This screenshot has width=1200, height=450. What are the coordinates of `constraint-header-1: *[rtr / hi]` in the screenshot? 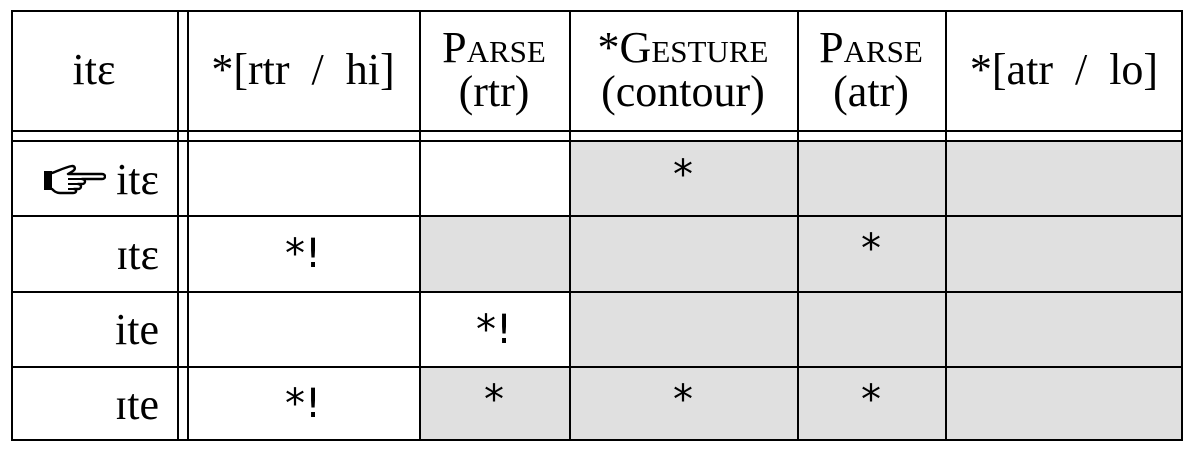 It's located at (303, 70).